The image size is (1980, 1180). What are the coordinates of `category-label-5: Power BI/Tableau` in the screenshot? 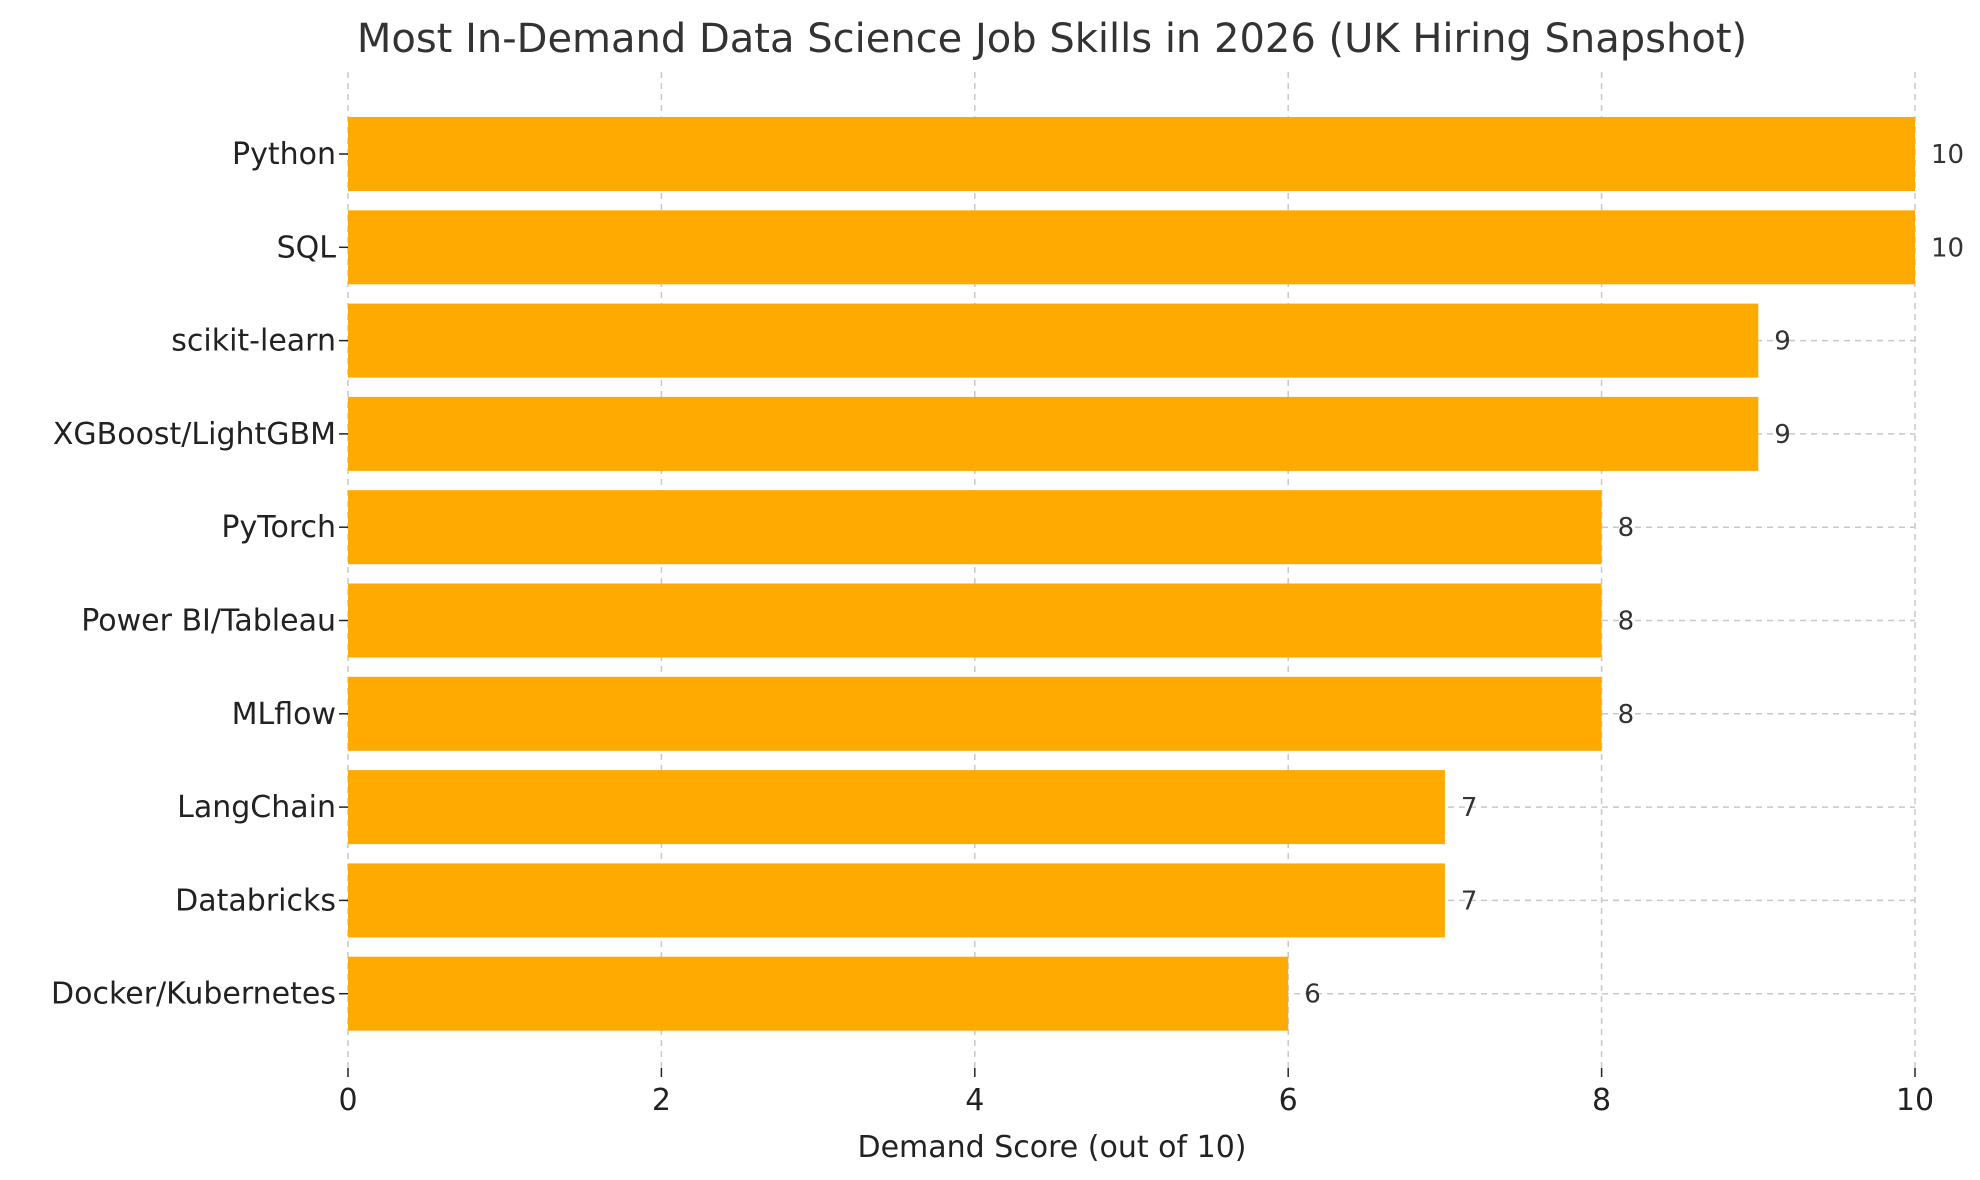 It's located at (208, 621).